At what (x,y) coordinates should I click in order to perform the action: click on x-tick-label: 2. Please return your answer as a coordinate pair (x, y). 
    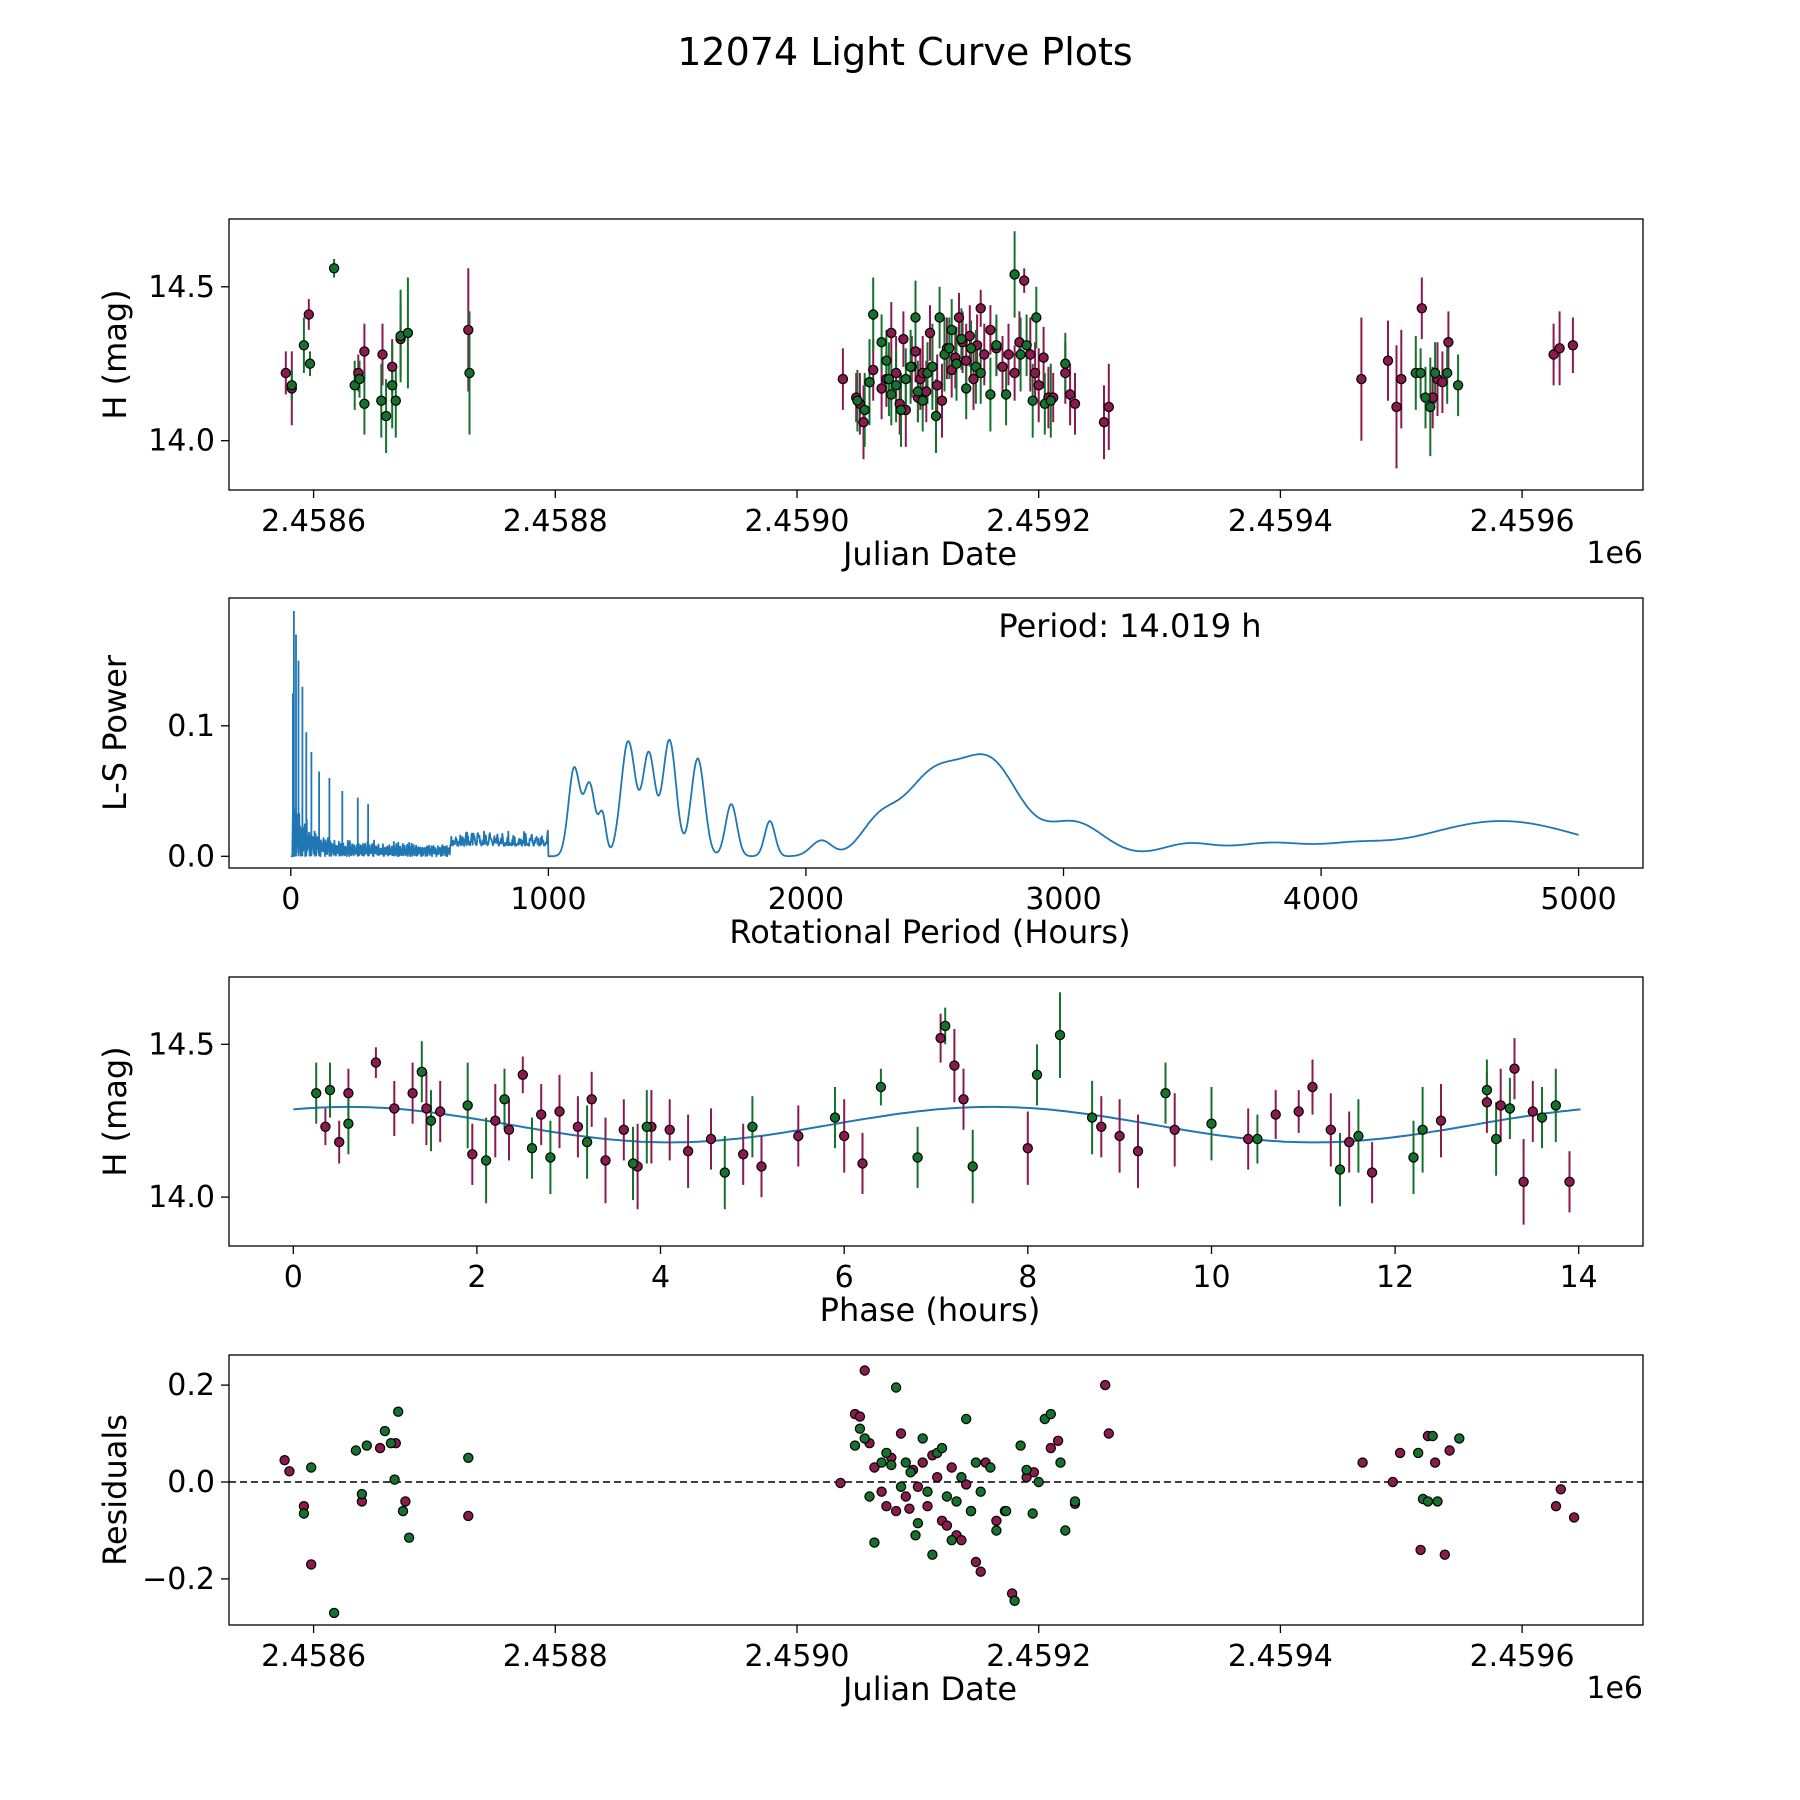
    Looking at the image, I should click on (476, 1277).